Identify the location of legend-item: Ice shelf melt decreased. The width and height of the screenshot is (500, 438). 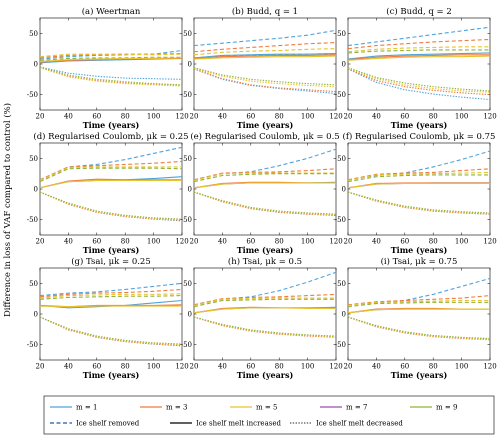
(346, 424).